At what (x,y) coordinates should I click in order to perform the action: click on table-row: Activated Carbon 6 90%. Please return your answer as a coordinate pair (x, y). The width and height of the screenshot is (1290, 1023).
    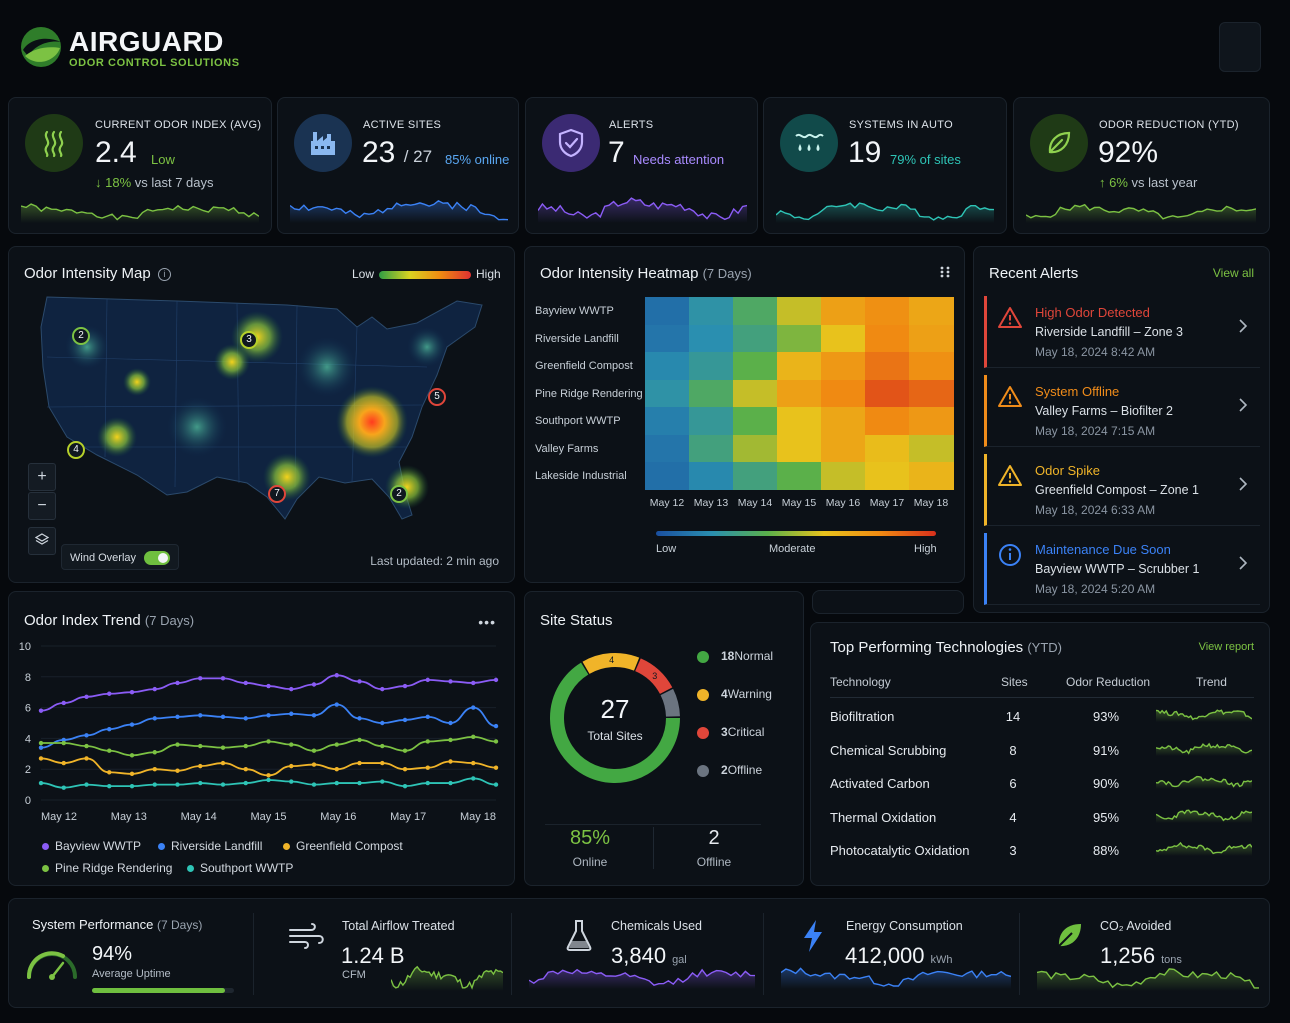
    Looking at the image, I should click on (1041, 791).